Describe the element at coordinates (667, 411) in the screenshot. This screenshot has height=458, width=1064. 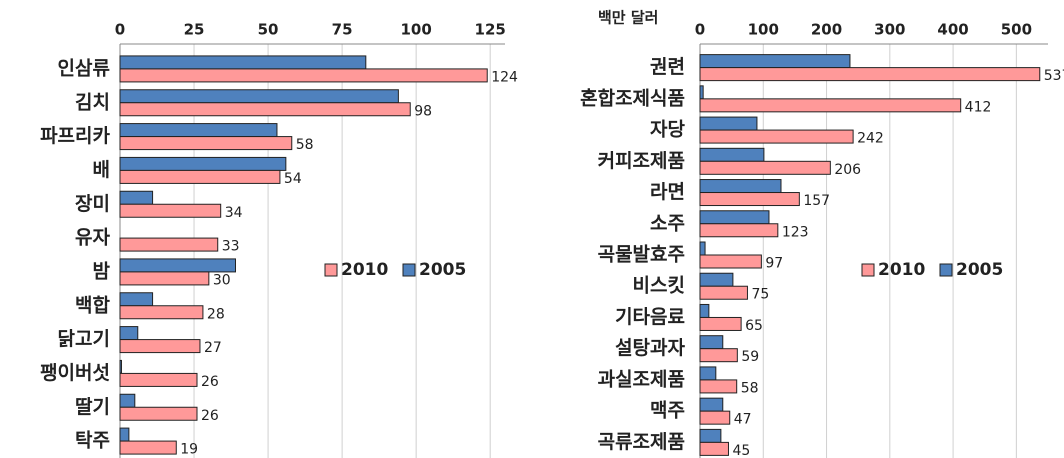
I see `category-label: 맥주` at that location.